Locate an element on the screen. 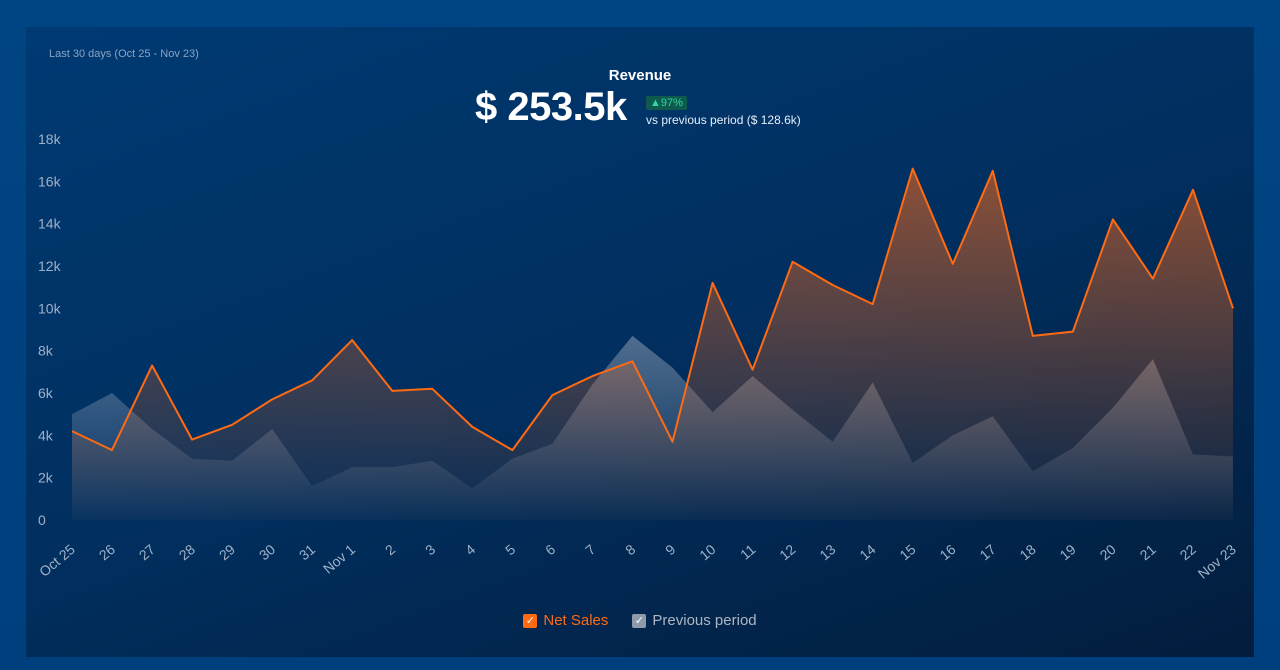 The width and height of the screenshot is (1280, 670). y-tick-label: 12k is located at coordinates (50, 266).